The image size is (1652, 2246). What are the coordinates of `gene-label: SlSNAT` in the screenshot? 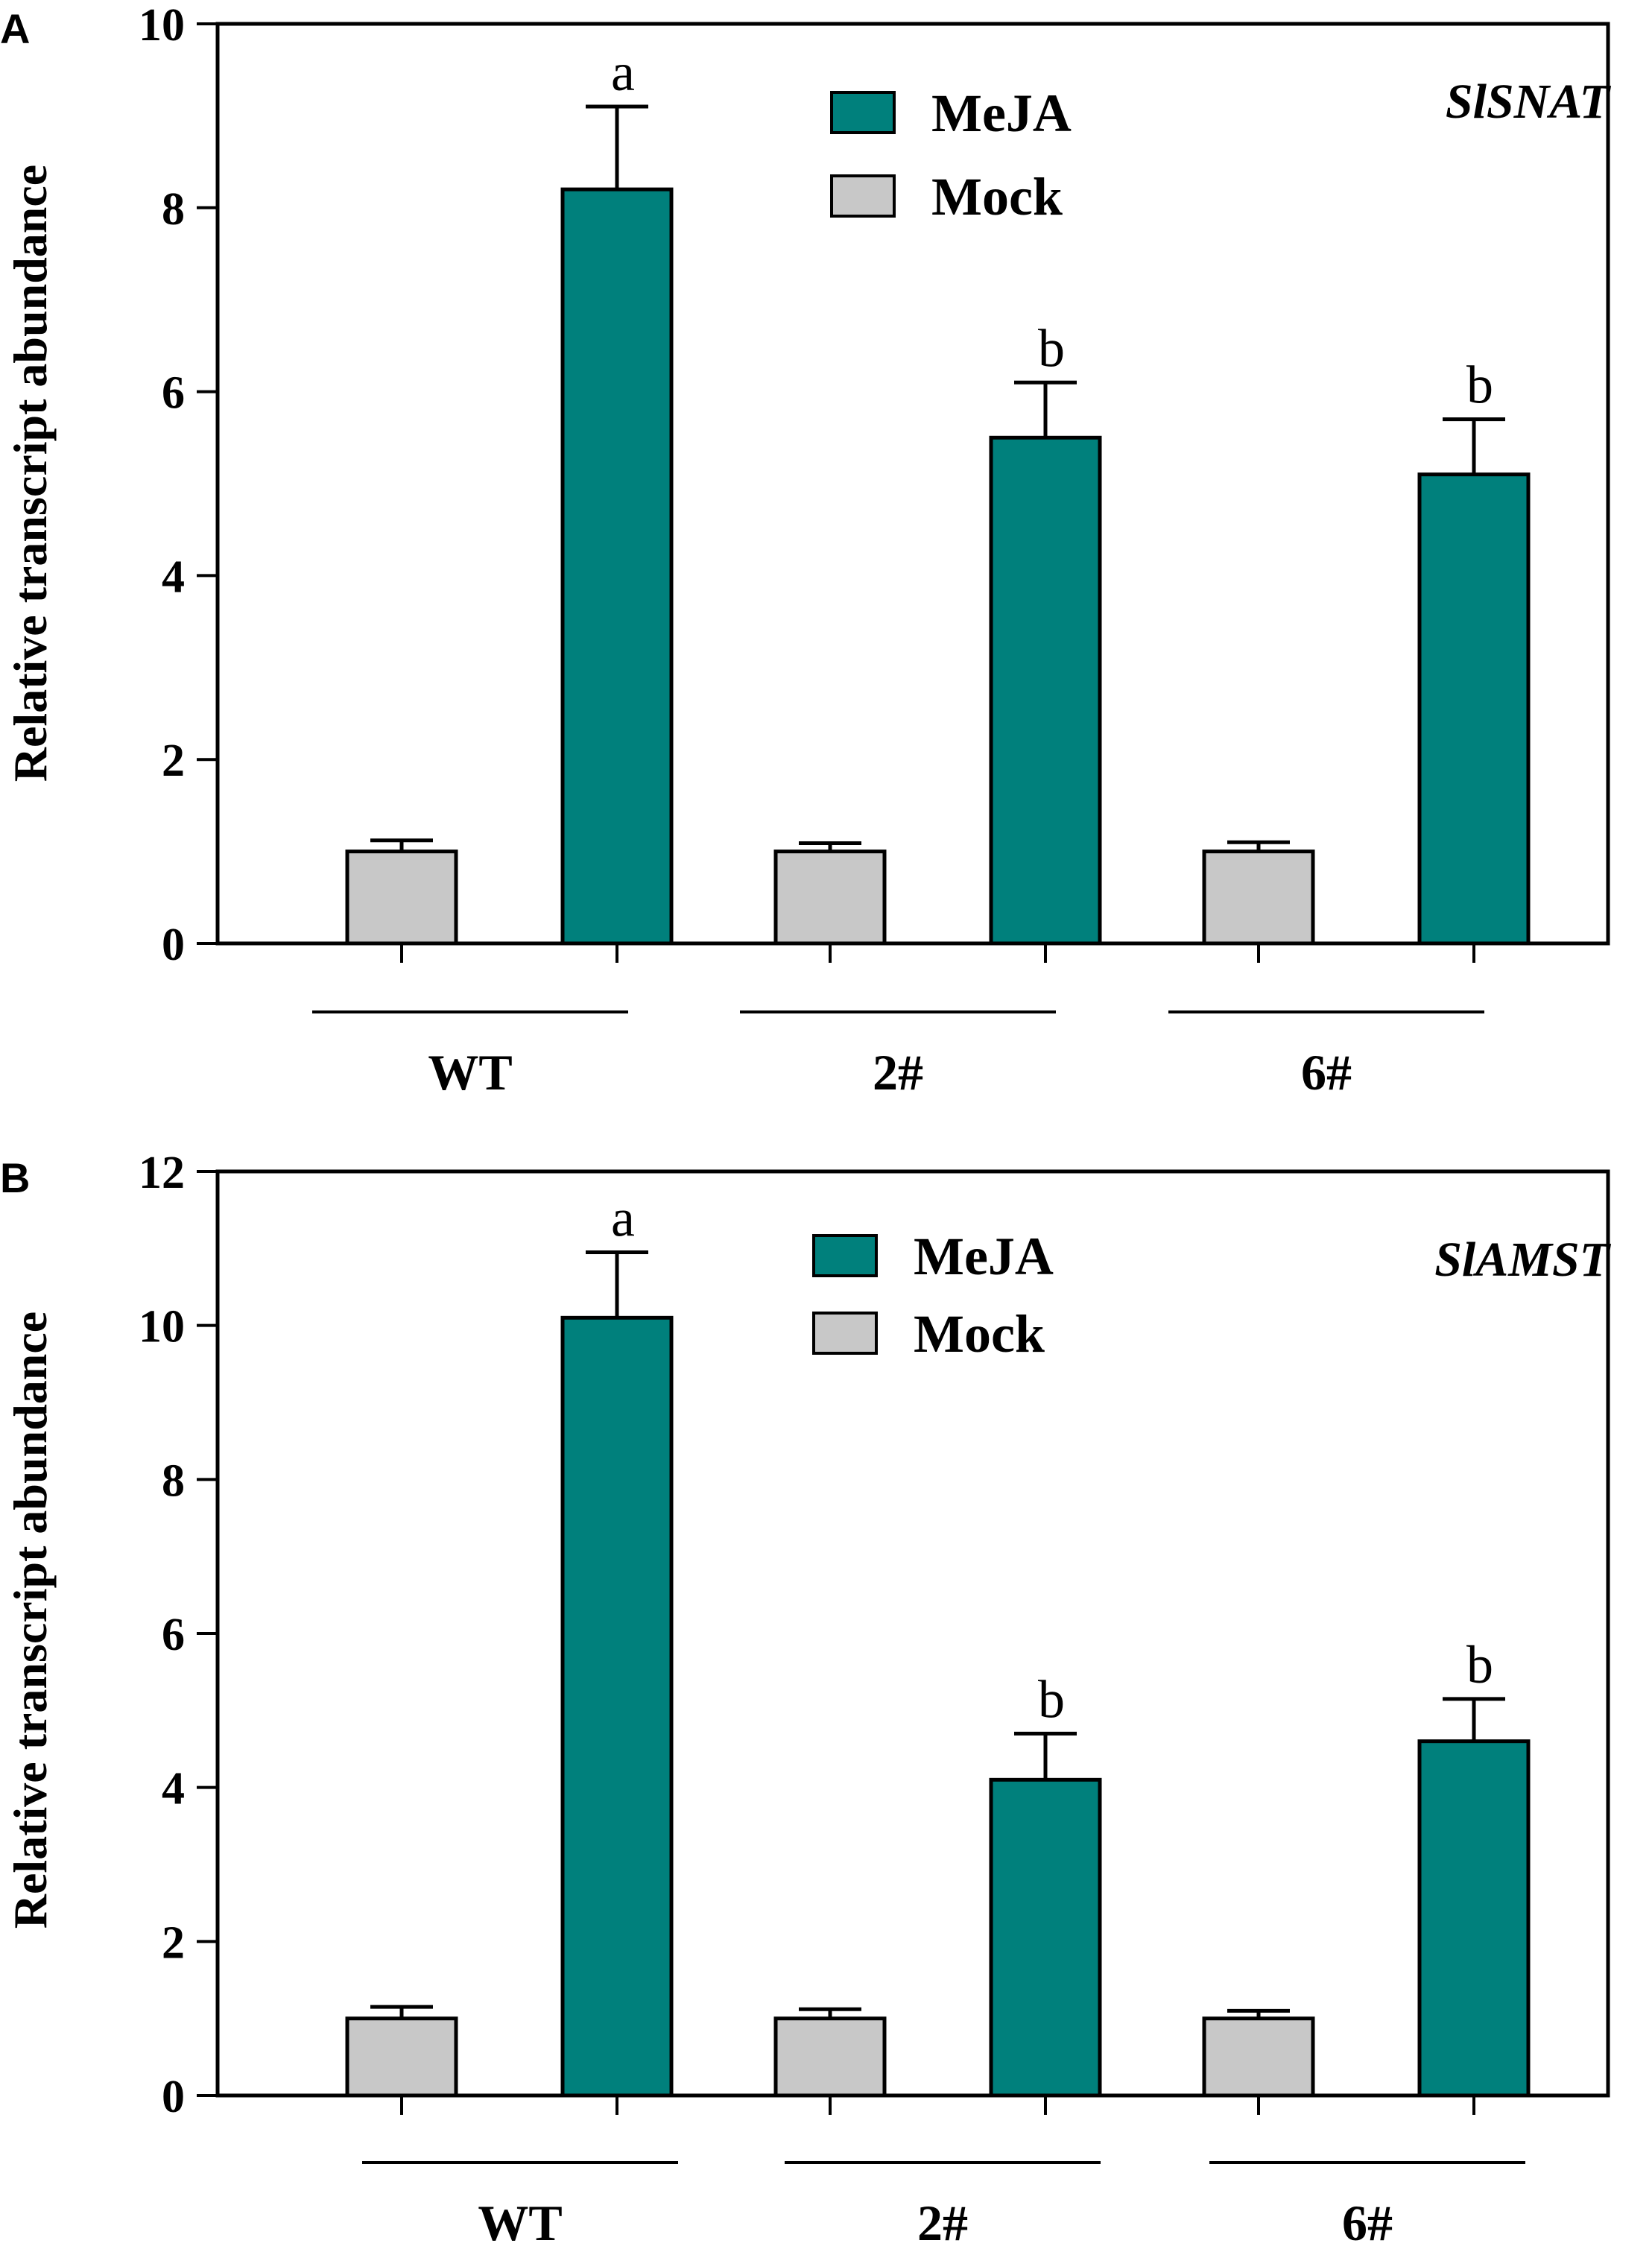 It's located at (1529, 102).